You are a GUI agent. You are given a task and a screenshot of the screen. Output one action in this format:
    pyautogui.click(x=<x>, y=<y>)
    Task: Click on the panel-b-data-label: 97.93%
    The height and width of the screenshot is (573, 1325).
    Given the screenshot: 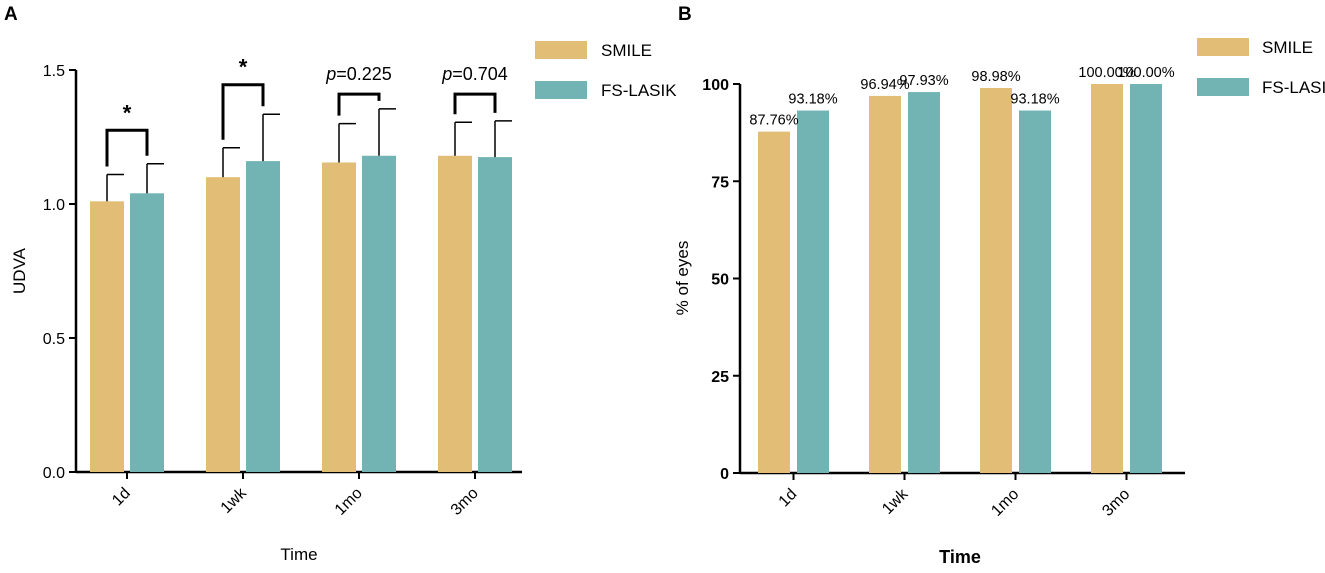 What is the action you would take?
    pyautogui.click(x=923, y=81)
    